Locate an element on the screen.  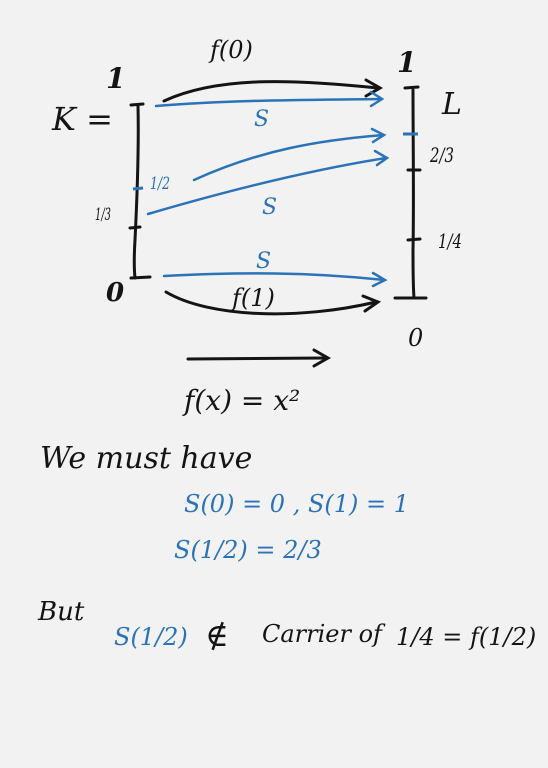
right-two-thirds-label: 2/3 is located at coordinates (441, 155).